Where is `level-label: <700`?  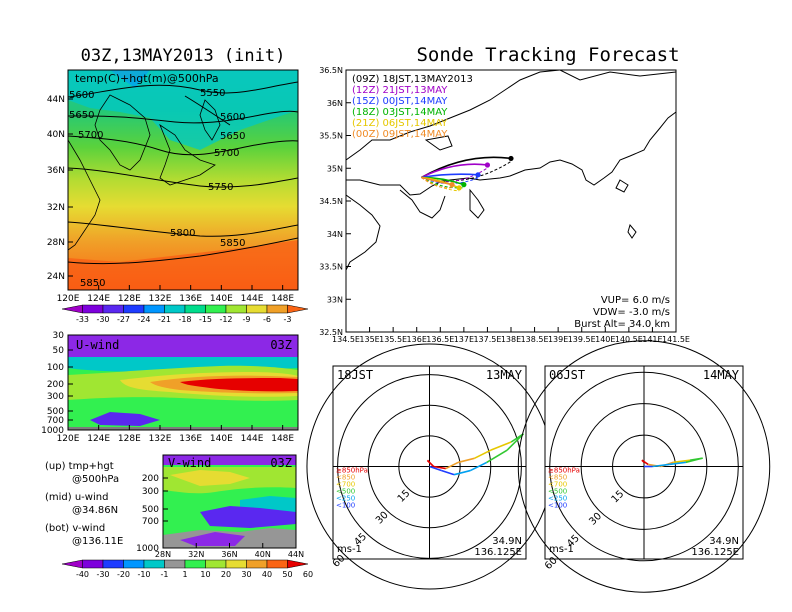
level-label: <700 is located at coordinates (345, 485).